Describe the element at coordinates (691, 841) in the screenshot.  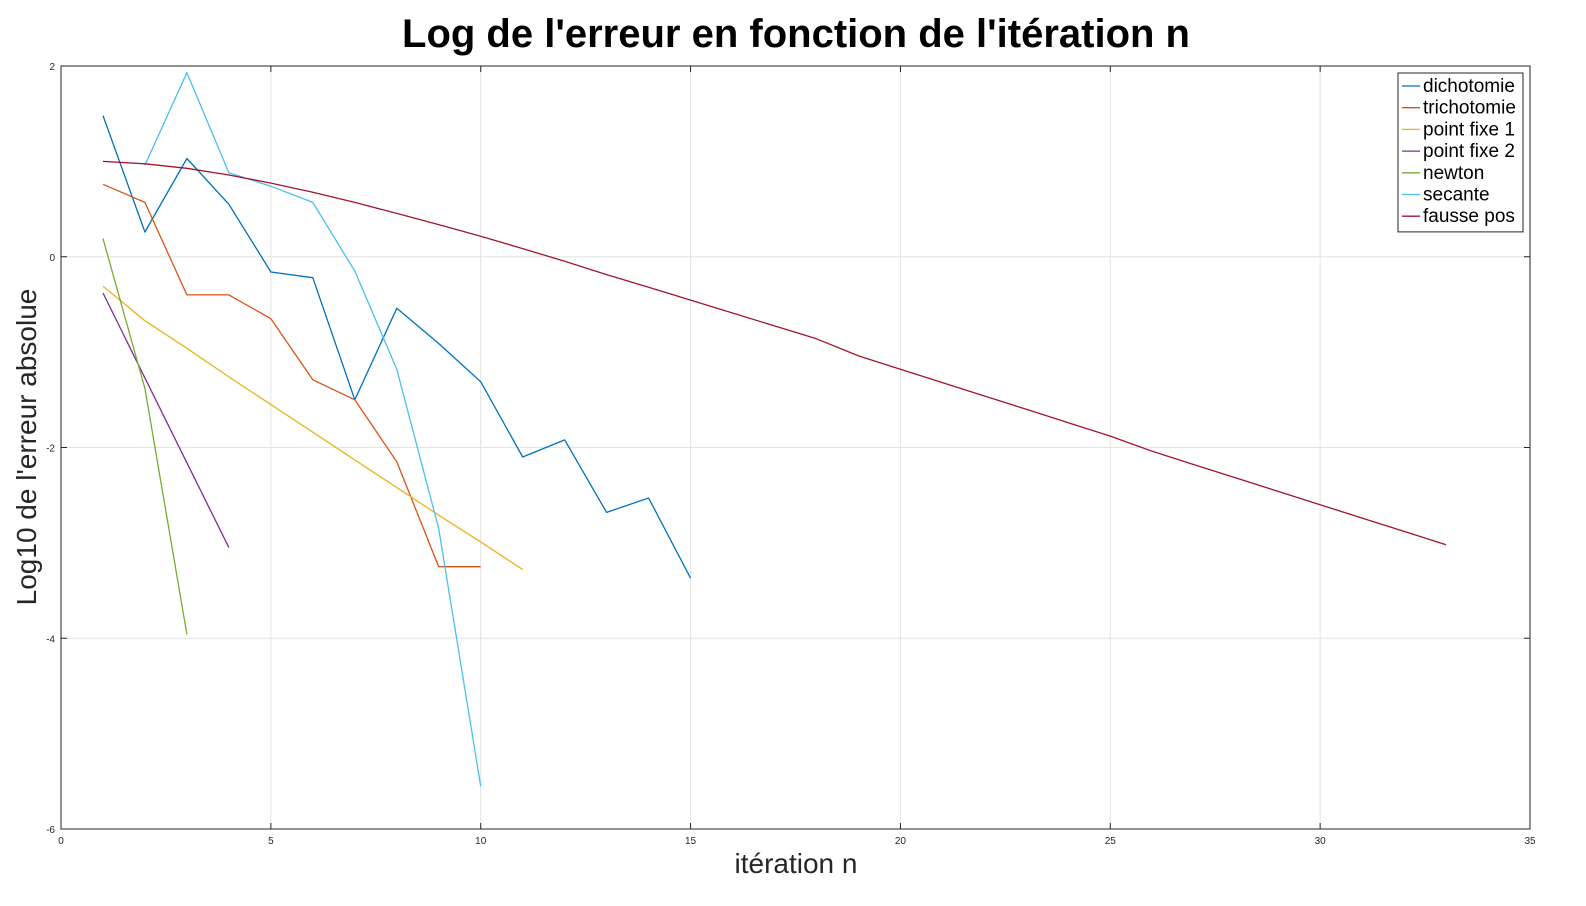
I see `x-tick-label: 15` at that location.